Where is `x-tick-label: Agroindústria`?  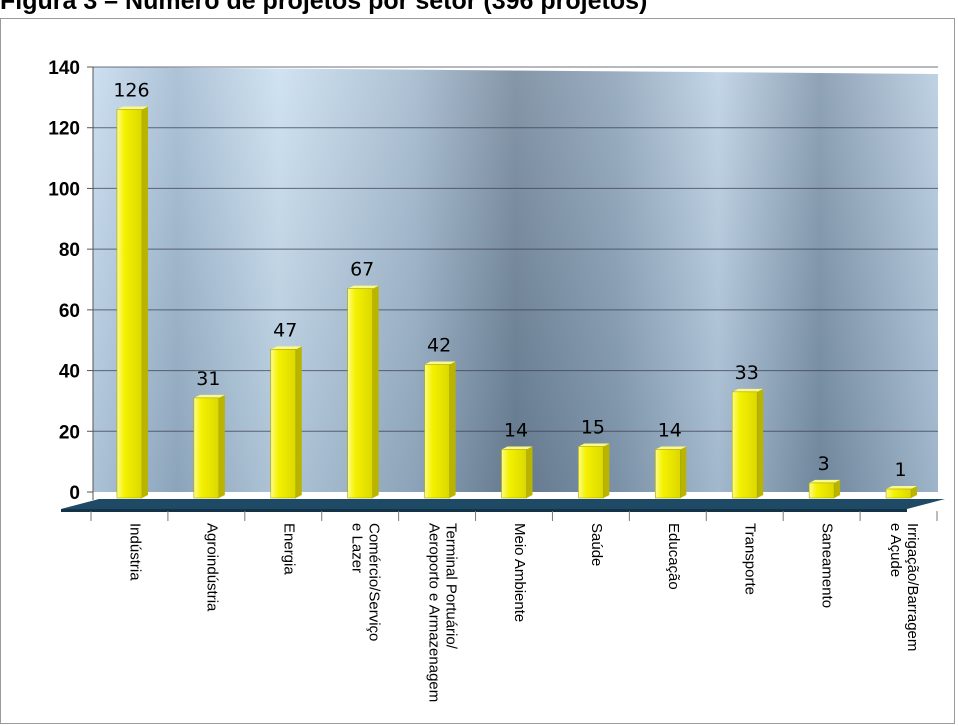 x-tick-label: Agroindústria is located at coordinates (211, 567).